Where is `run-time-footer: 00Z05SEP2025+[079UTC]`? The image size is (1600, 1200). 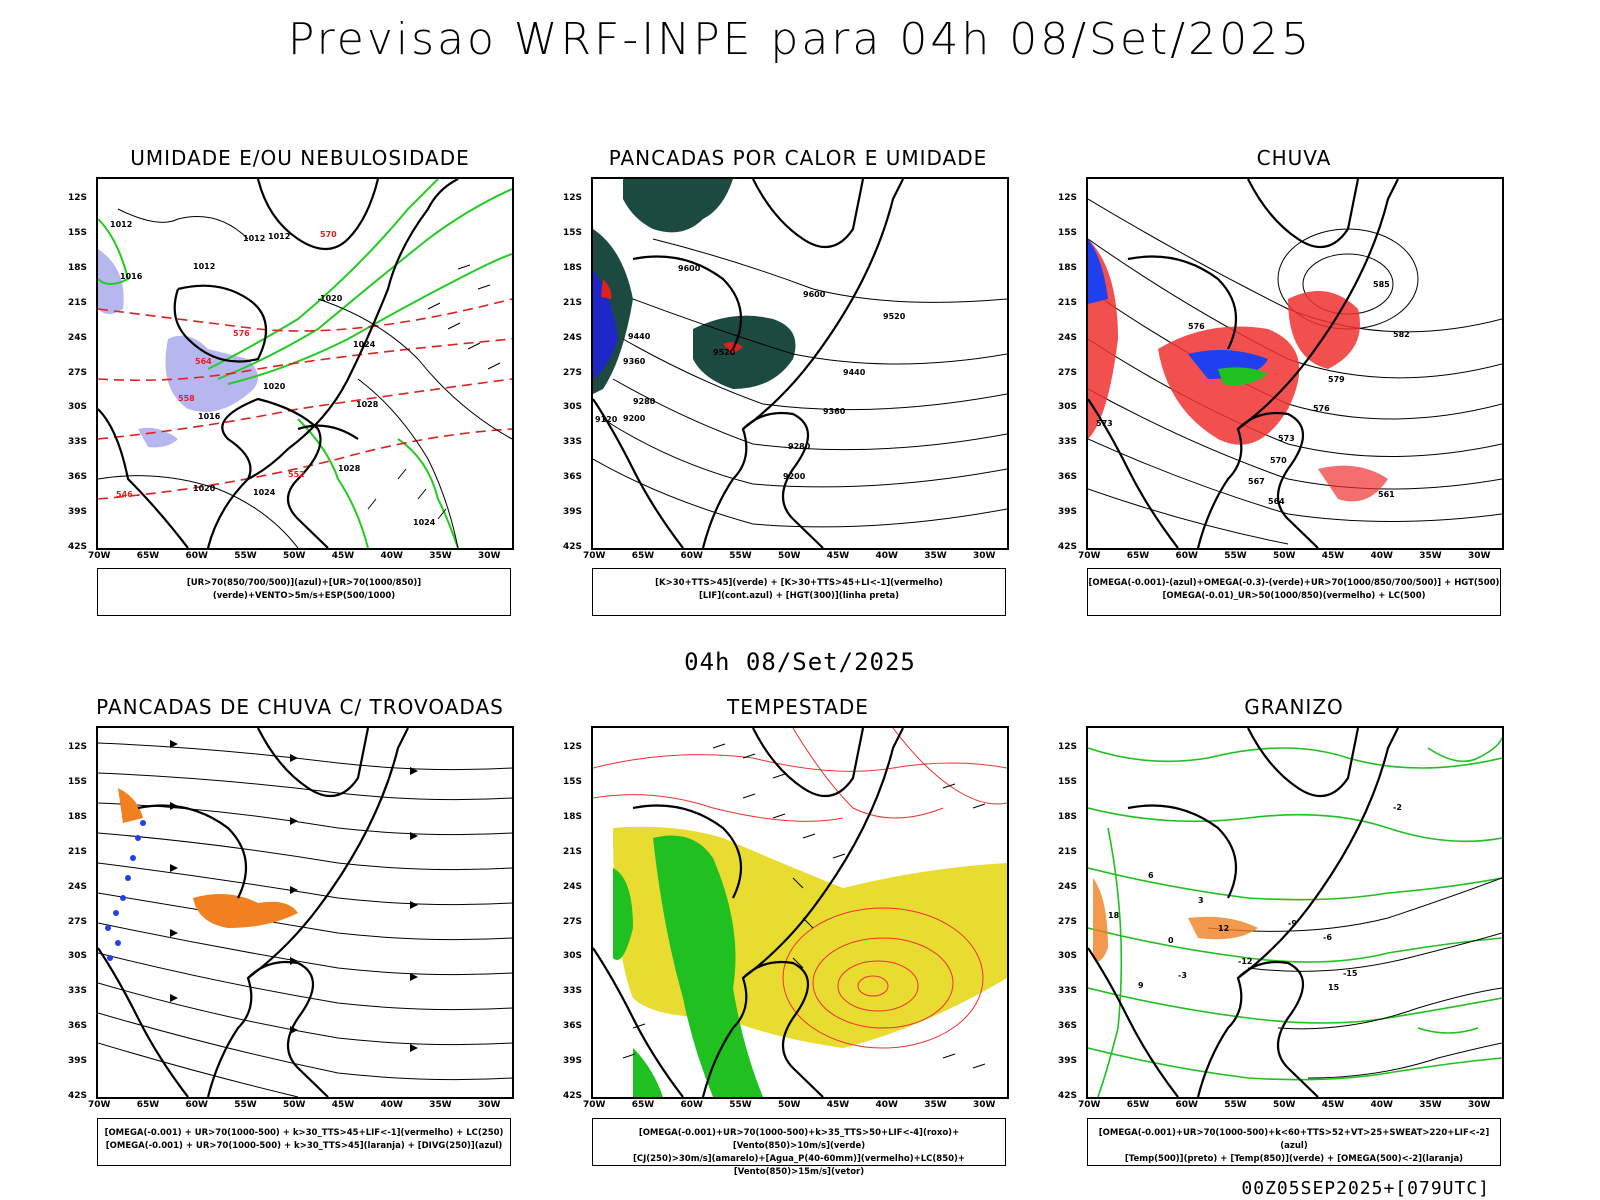 run-time-footer: 00Z05SEP2025+[079UTC] is located at coordinates (1365, 1188).